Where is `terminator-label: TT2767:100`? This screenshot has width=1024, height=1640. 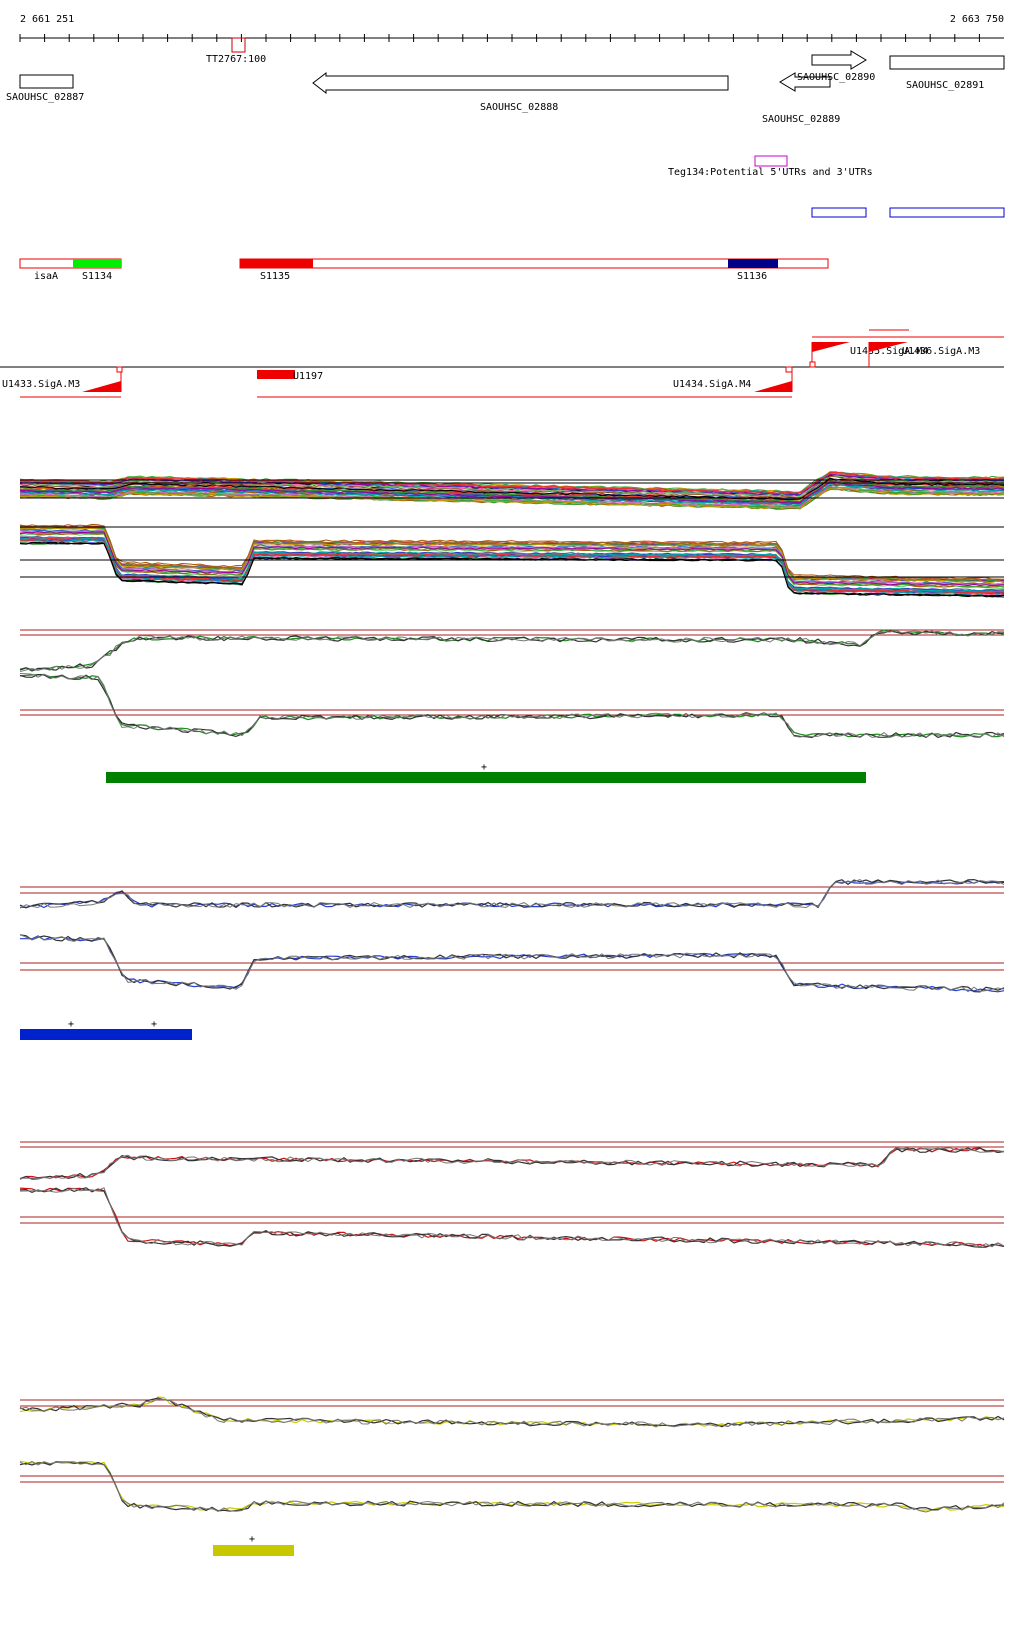
terminator-label: TT2767:100 is located at coordinates (236, 59).